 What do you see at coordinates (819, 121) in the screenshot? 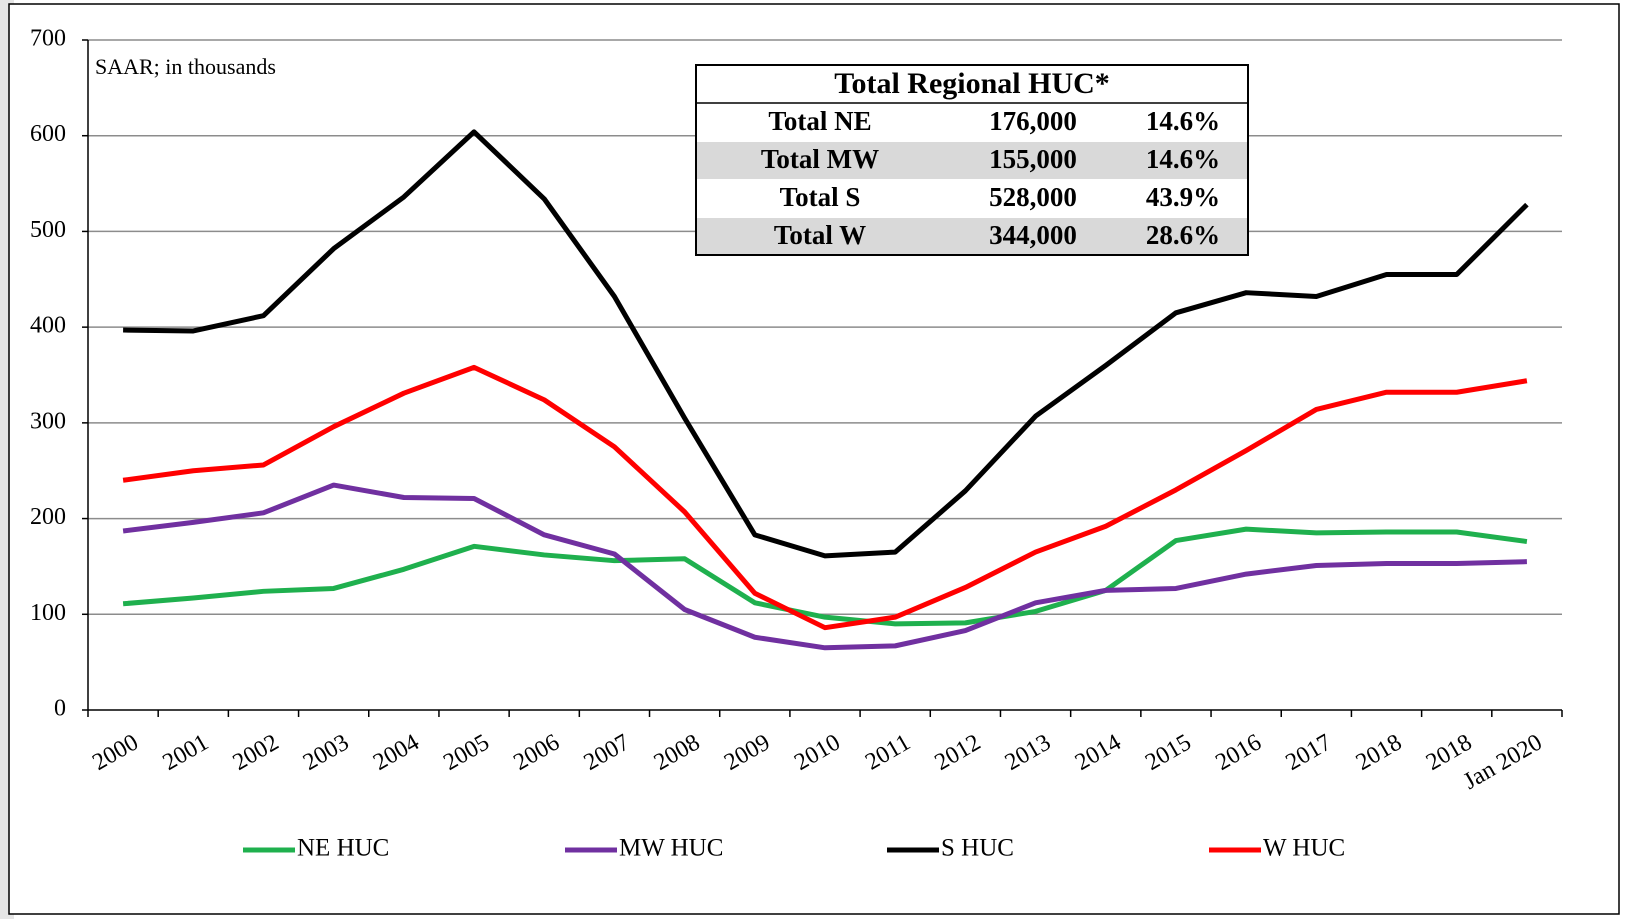
I see `table-cell: Total NE` at bounding box center [819, 121].